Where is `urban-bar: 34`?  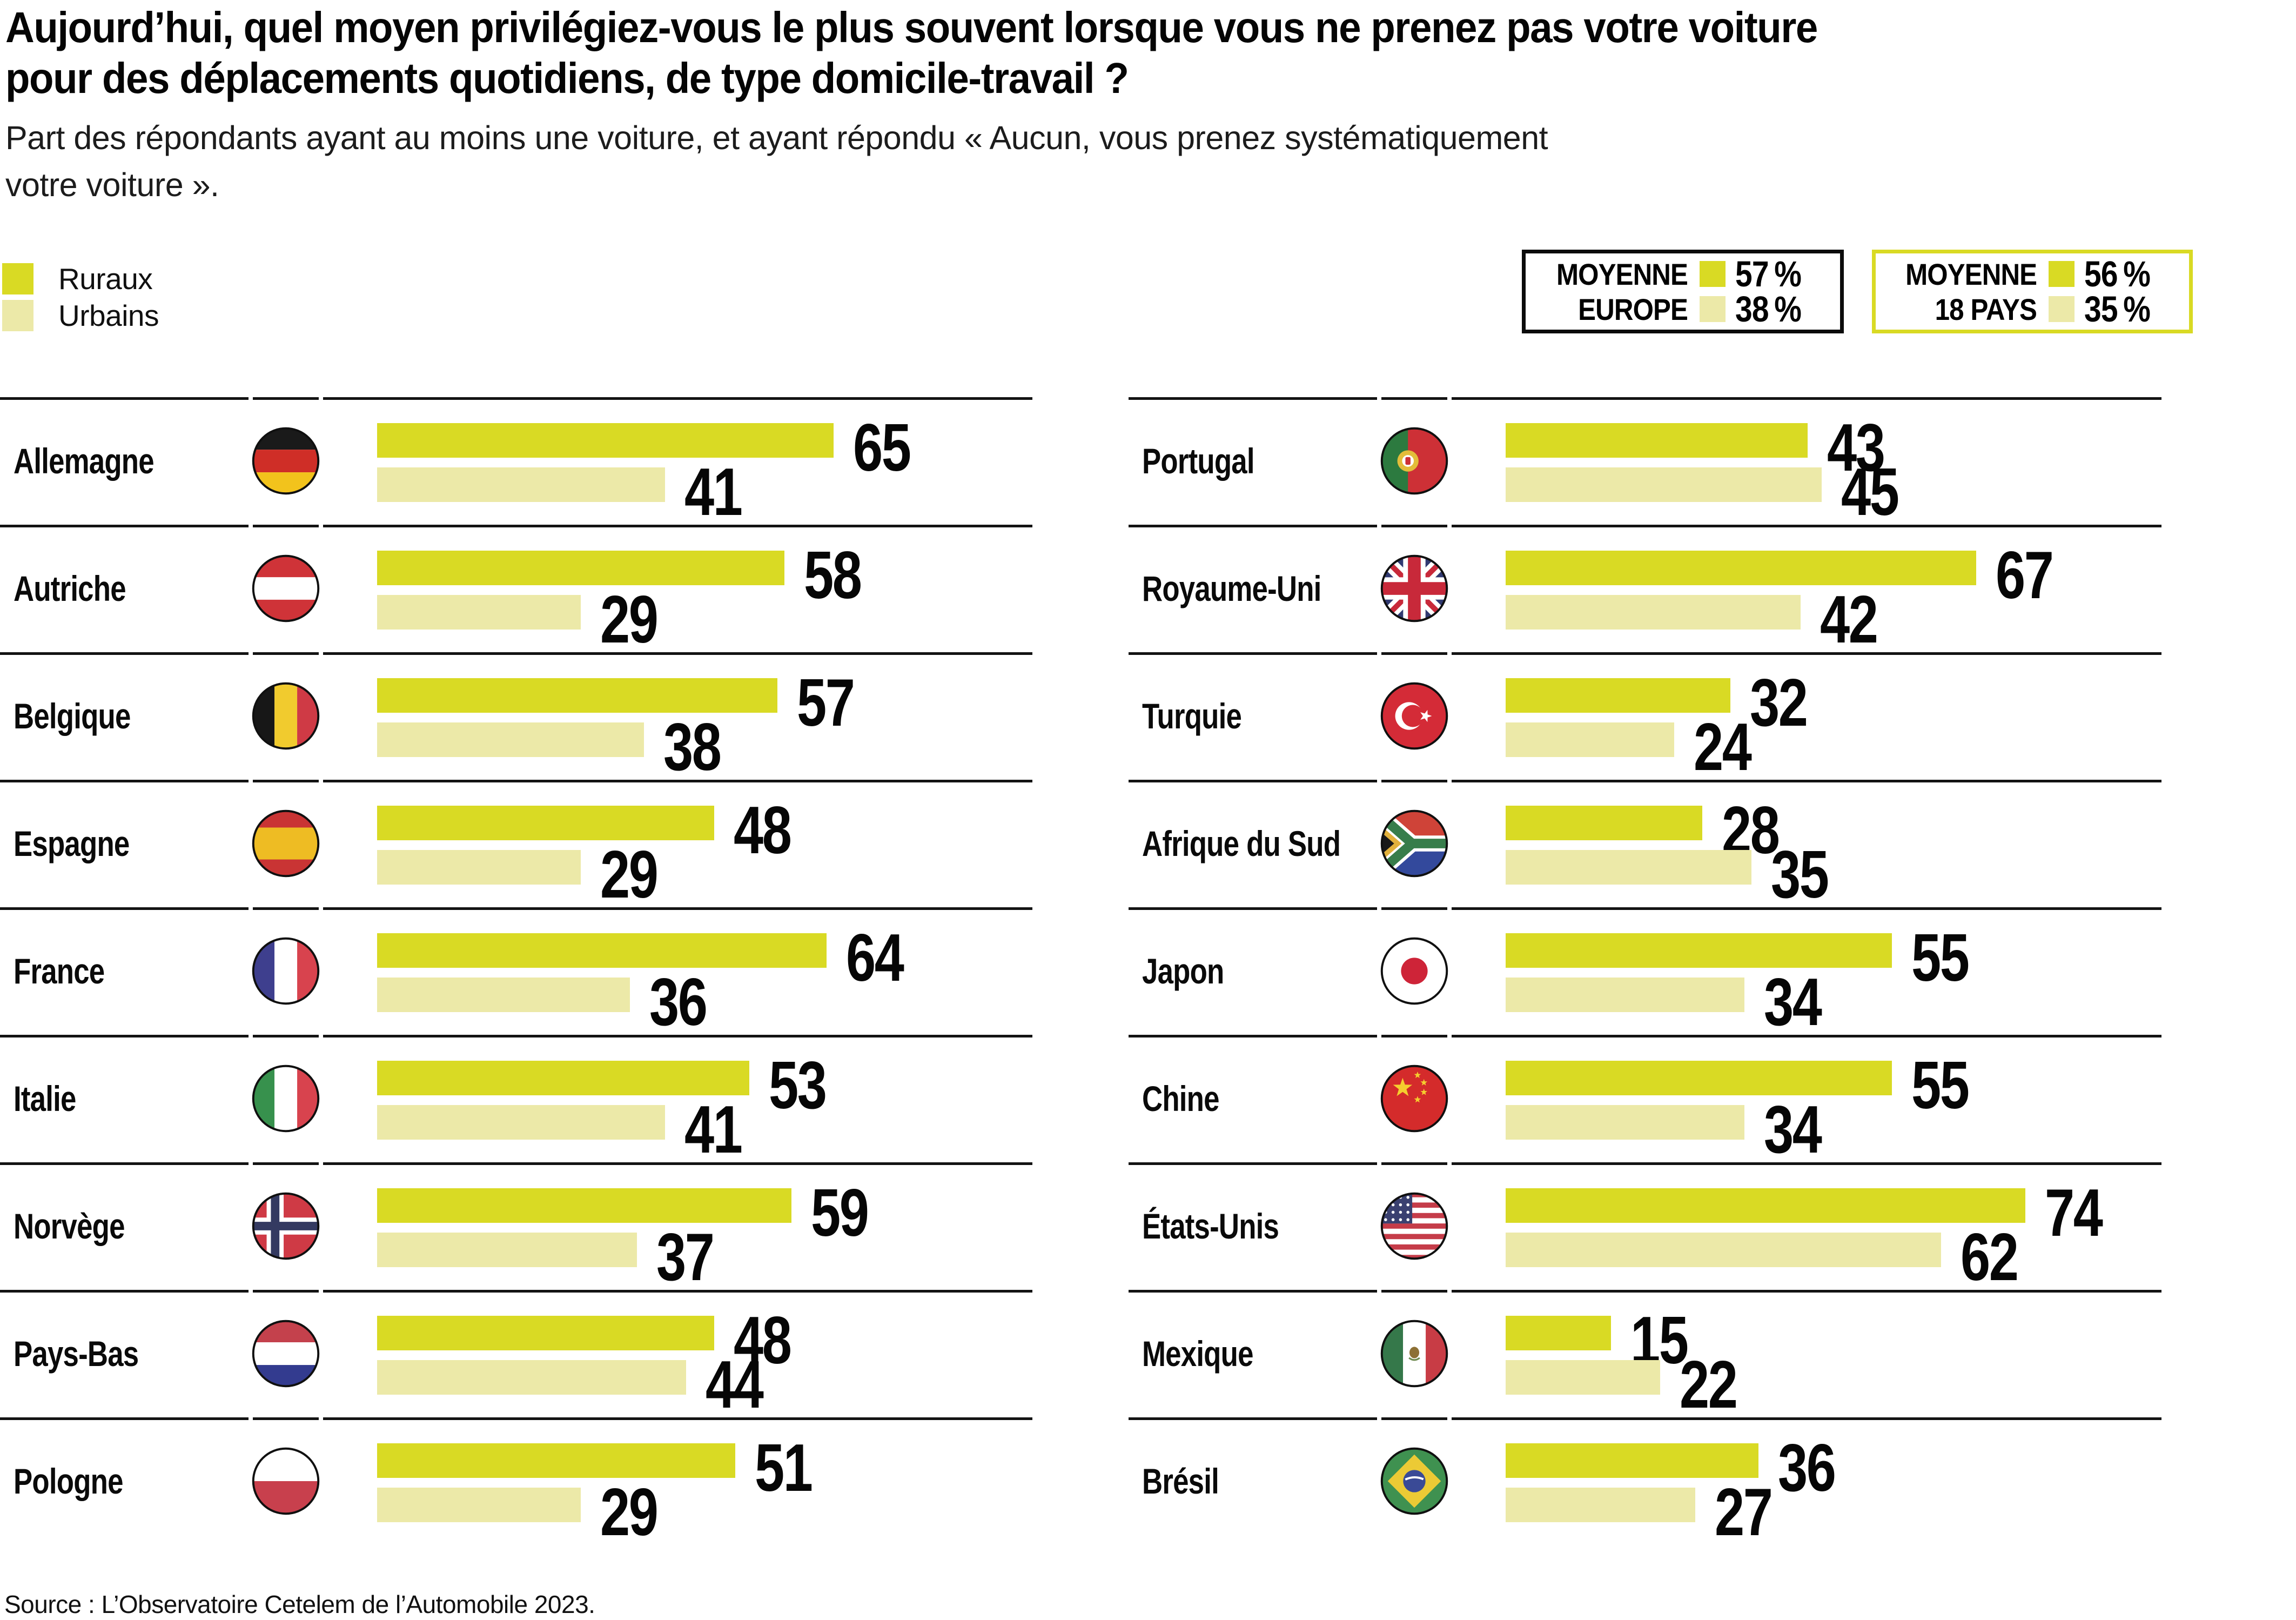
urban-bar: 34 is located at coordinates (1664, 1129).